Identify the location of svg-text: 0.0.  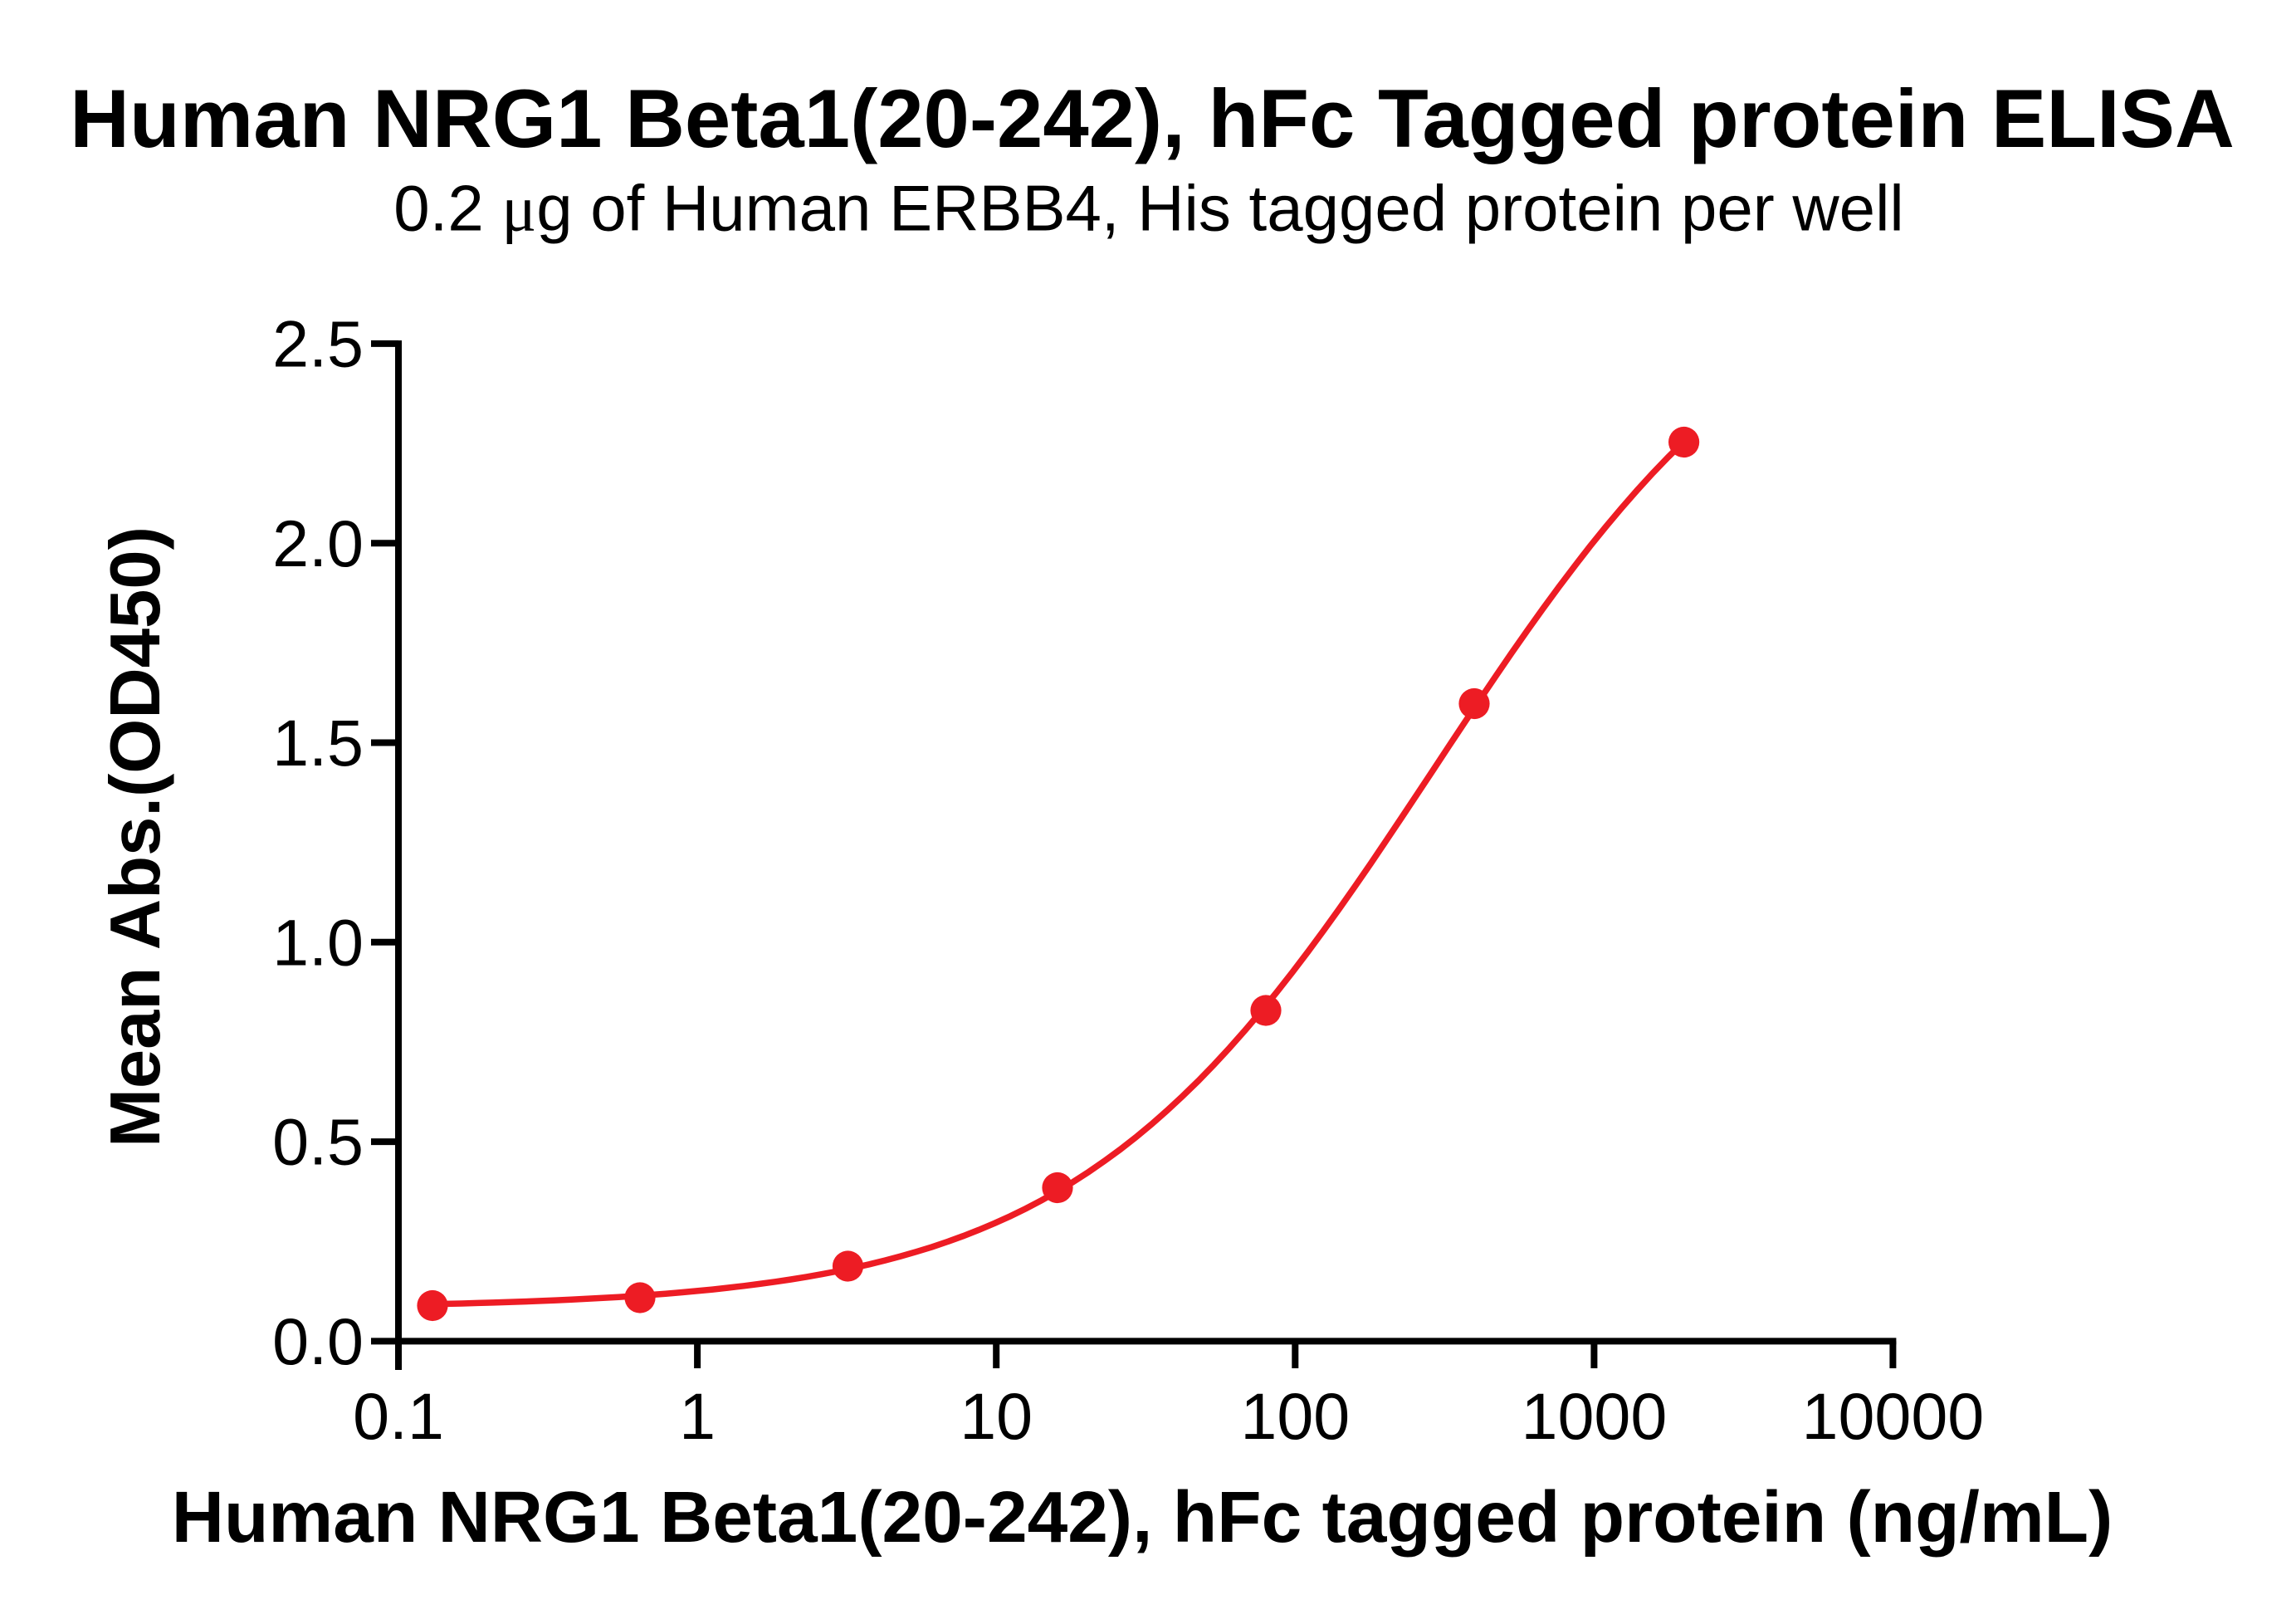
(318, 1341).